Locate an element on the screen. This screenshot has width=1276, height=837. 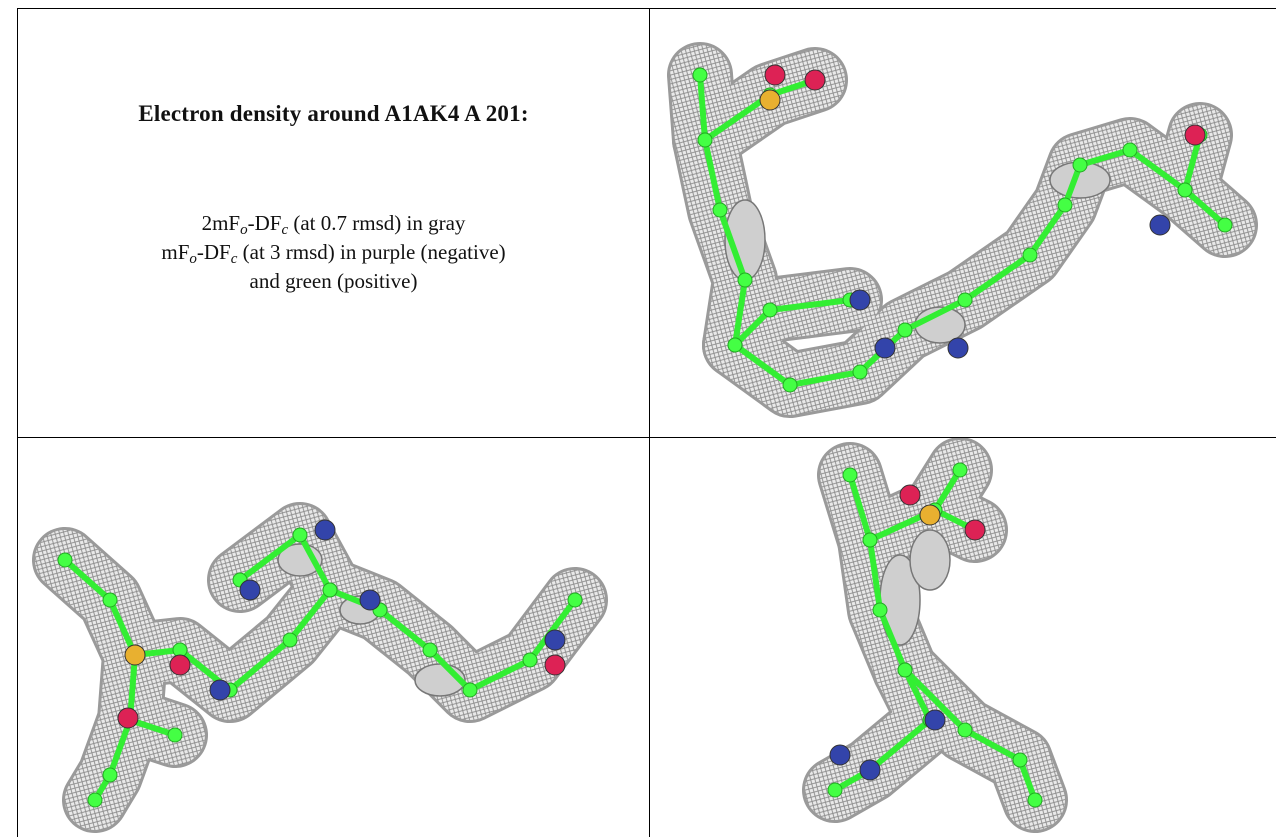
caption-title: Electron density around A1AK4 A 201: is located at coordinates (333, 113).